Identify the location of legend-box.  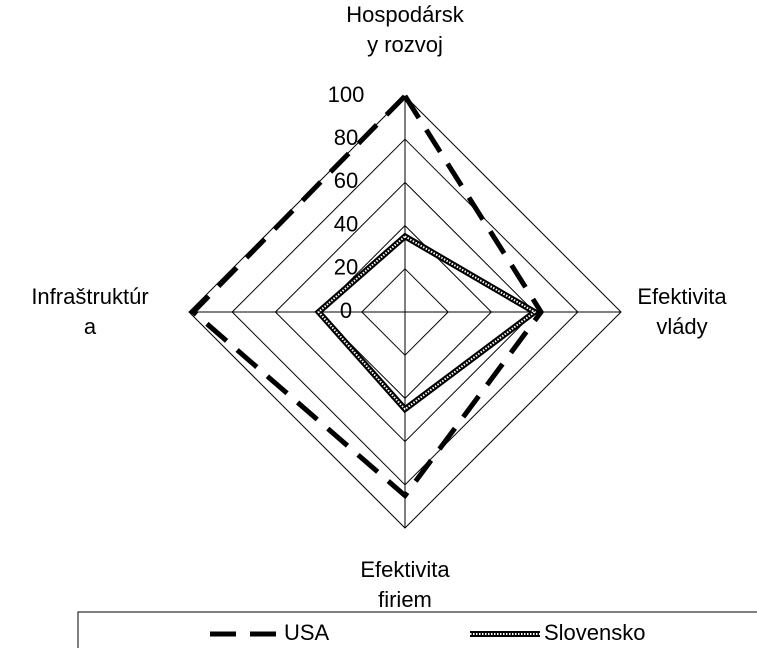
(417, 629).